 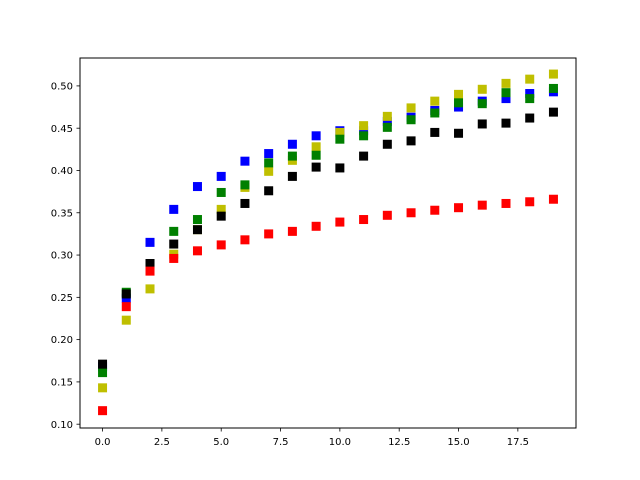 I want to click on y-tick-label: 0.35, so click(x=62, y=213).